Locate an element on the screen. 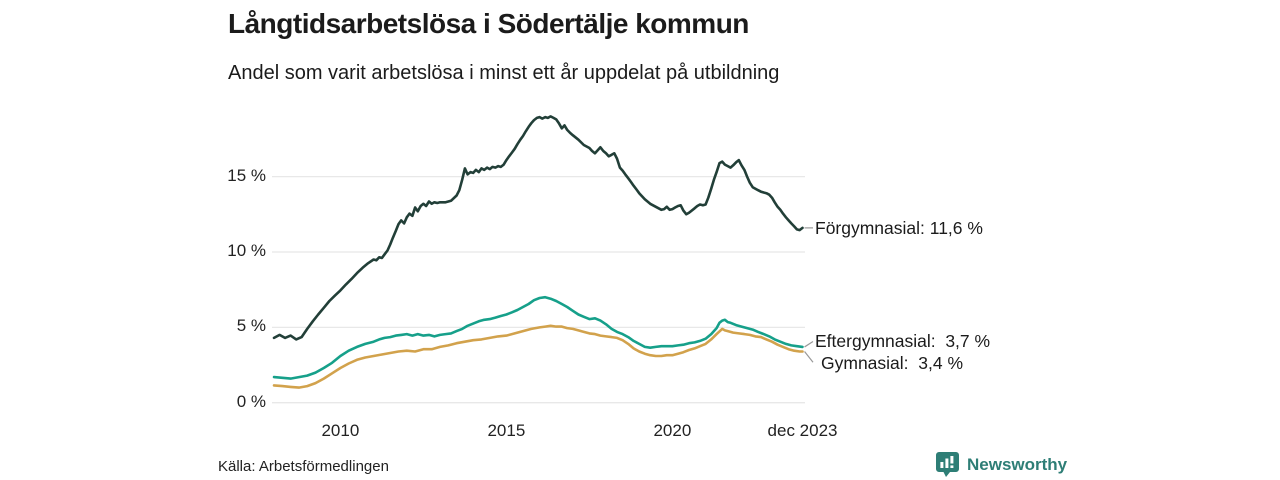  y-tick-label: 5 % is located at coordinates (251, 326).